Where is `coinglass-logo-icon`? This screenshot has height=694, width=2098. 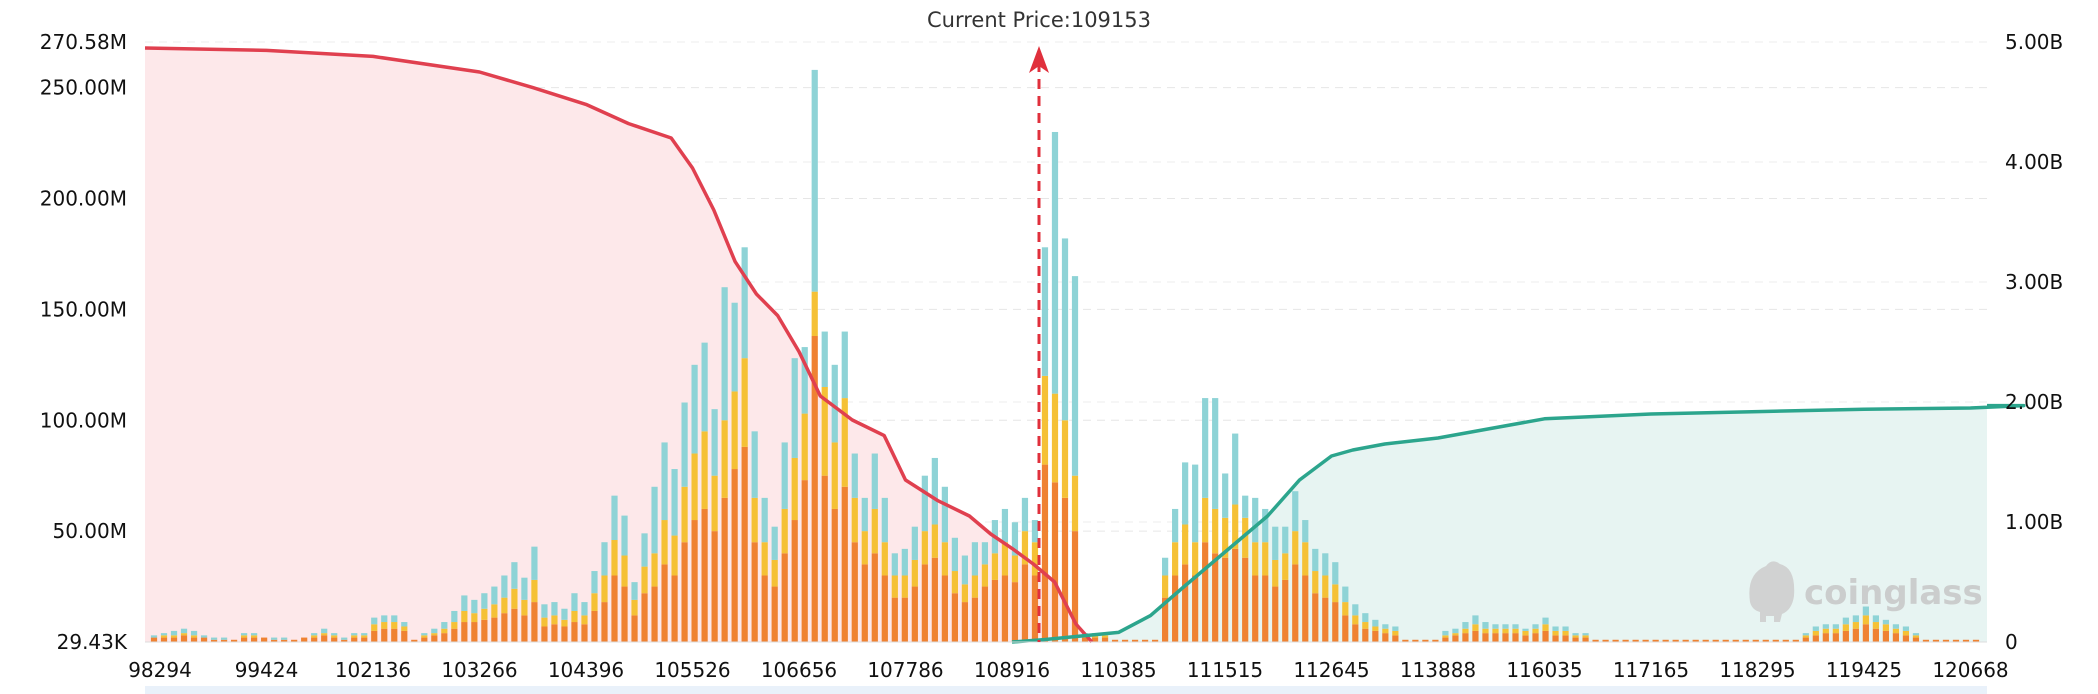
coinglass-logo-icon is located at coordinates (1772, 591).